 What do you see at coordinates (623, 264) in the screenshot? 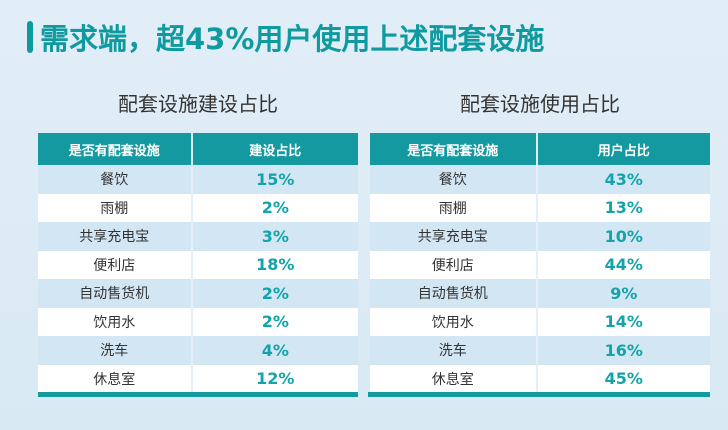
I see `percentage-value: 44%` at bounding box center [623, 264].